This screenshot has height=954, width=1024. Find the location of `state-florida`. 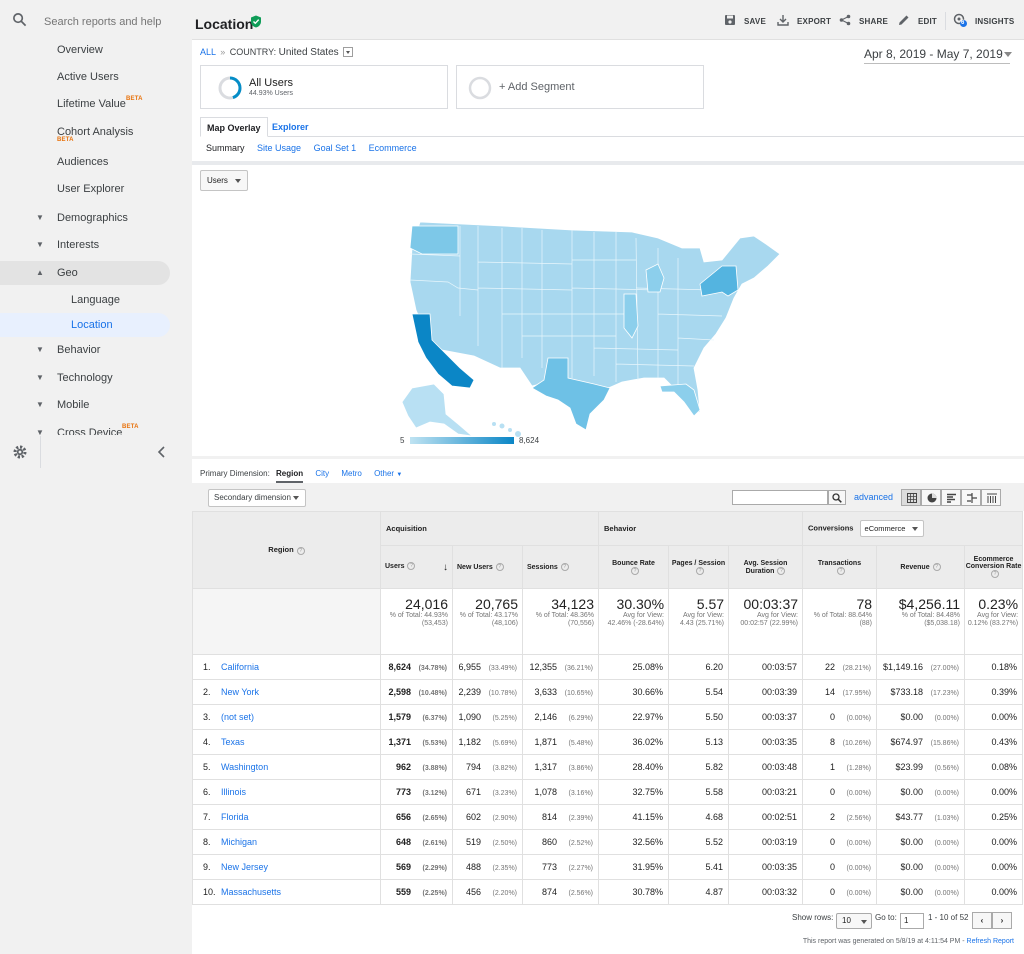

state-florida is located at coordinates (680, 400).